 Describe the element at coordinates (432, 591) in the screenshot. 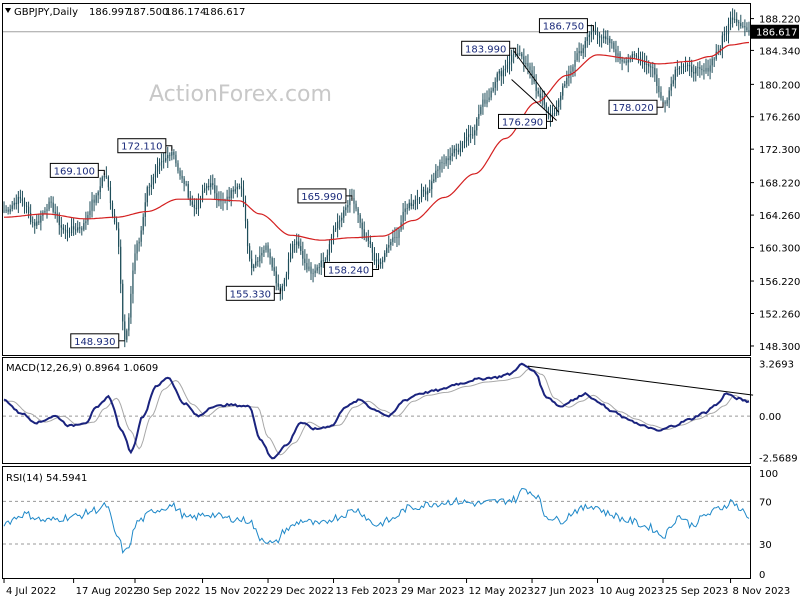

I see `time-tick-label: 29 Mar 2023` at that location.